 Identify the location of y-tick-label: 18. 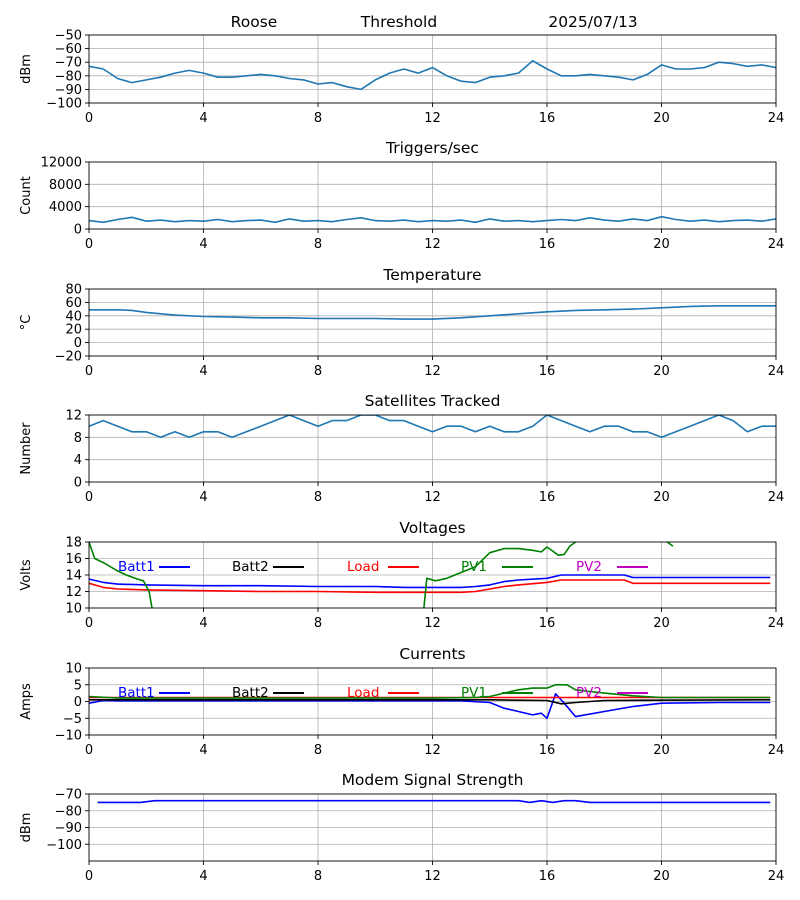
(73, 543).